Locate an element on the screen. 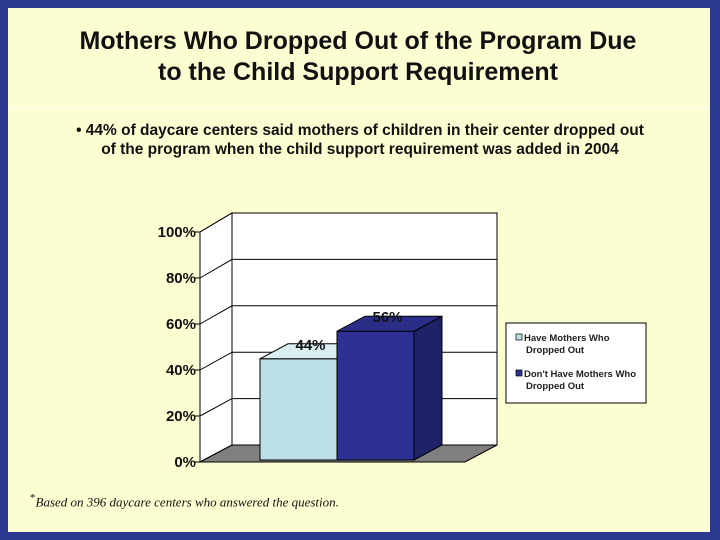 The width and height of the screenshot is (720, 540). y-tick-label: 40% is located at coordinates (181, 370).